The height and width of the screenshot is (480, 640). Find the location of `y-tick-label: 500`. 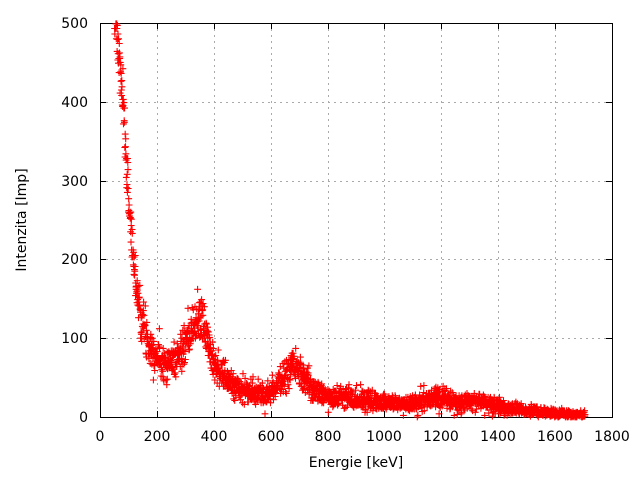

y-tick-label: 500 is located at coordinates (74, 24).